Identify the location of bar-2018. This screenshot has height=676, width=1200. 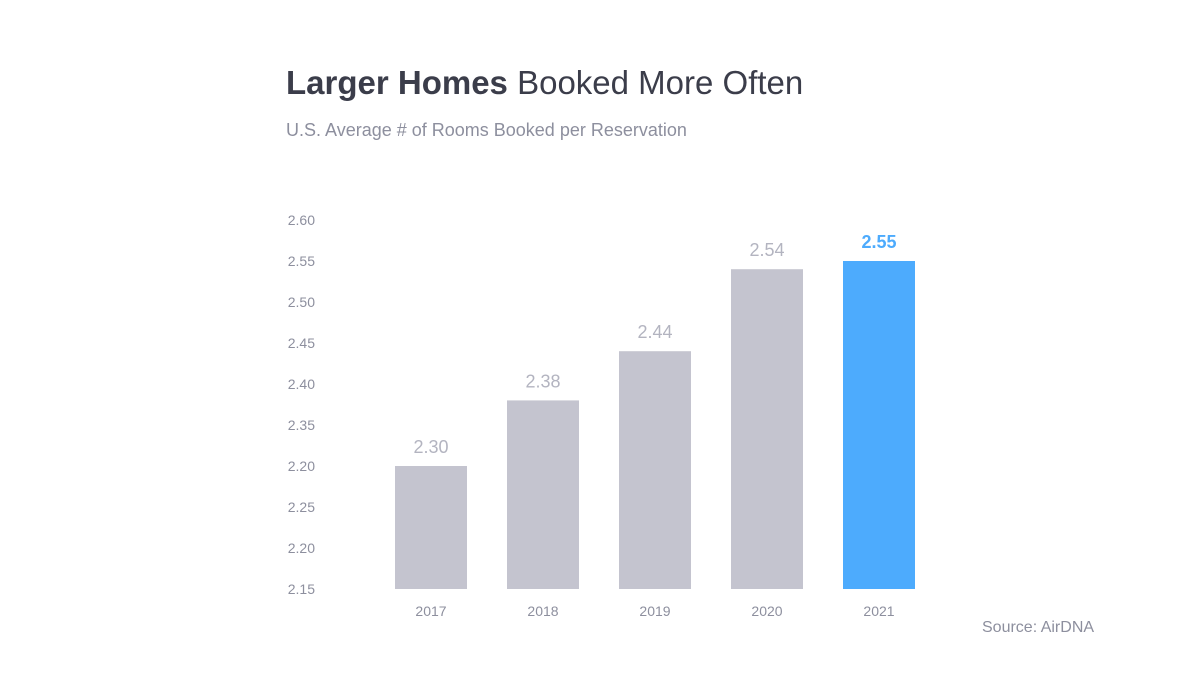
(543, 494).